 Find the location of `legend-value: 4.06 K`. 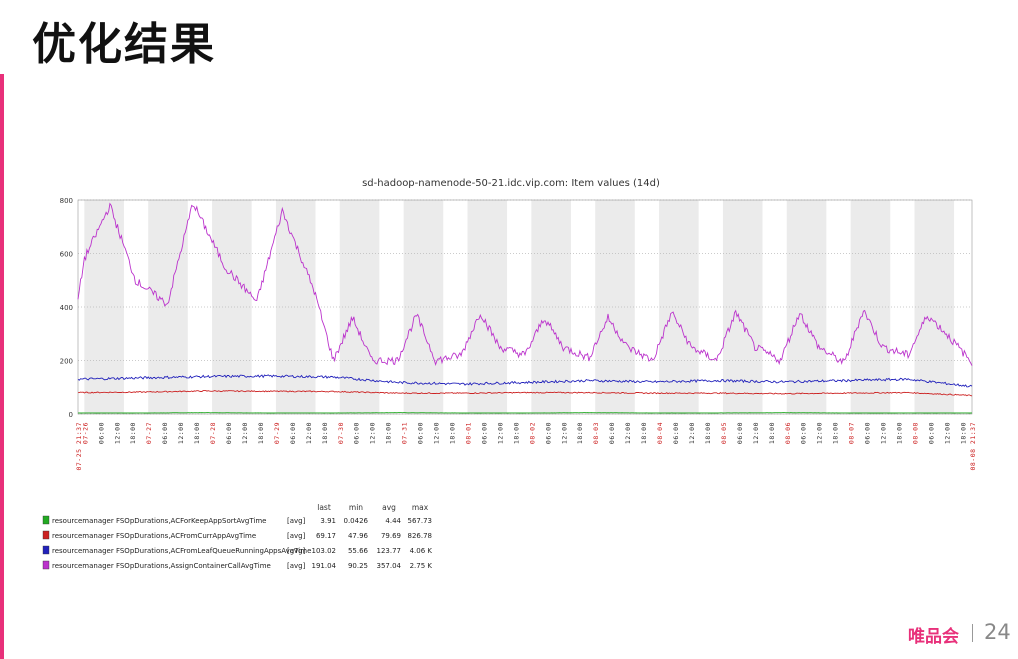

legend-value: 4.06 K is located at coordinates (421, 551).